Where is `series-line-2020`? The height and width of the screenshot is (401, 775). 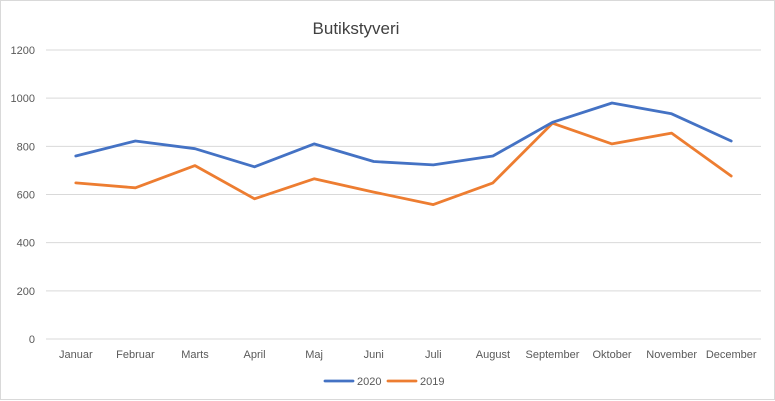
series-line-2020 is located at coordinates (403, 135).